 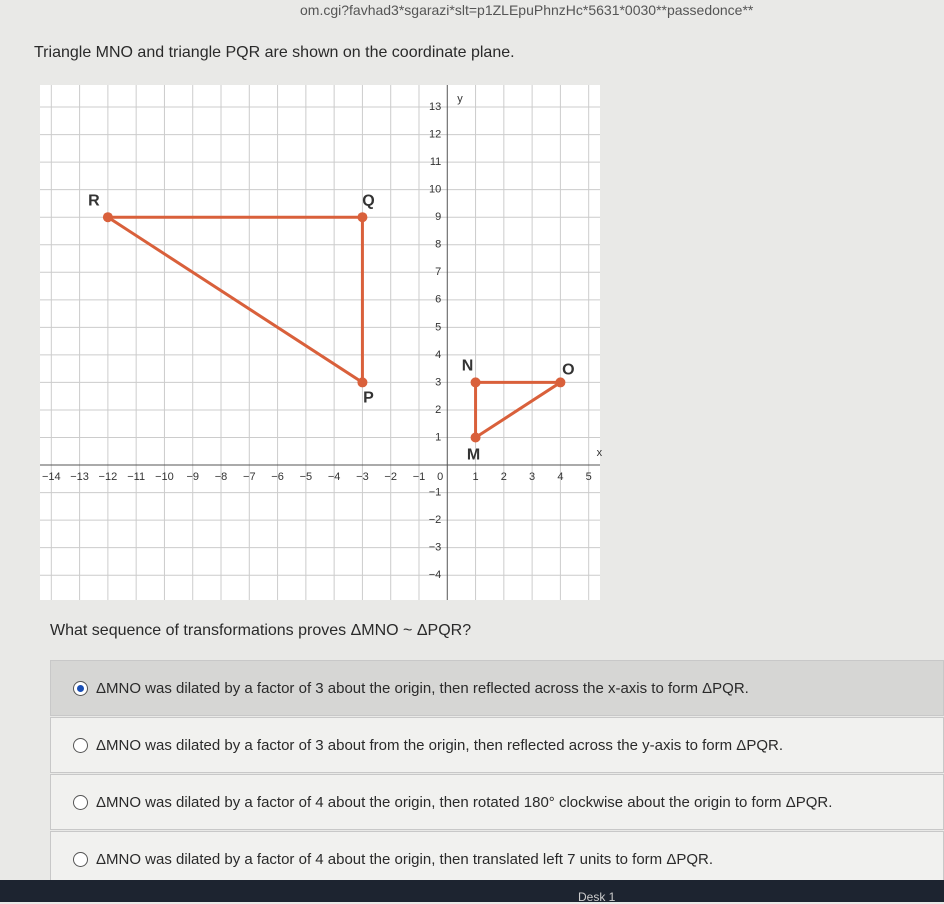 I want to click on x-tick-label: −2, so click(x=390, y=477).